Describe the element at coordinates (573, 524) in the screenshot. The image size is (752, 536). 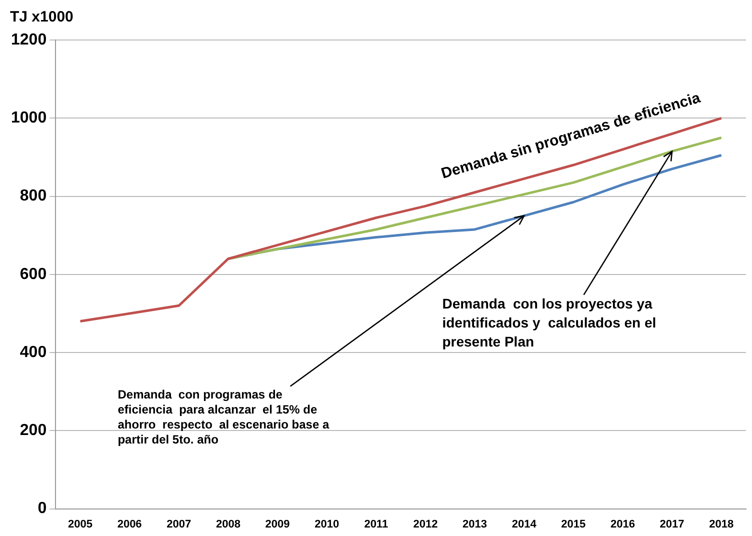
I see `x-tick-label: 2015` at that location.